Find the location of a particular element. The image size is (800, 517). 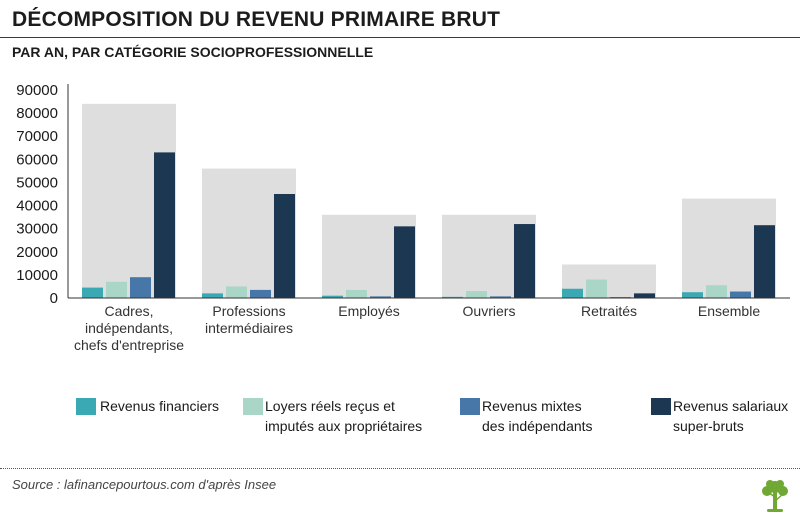

legend-label: Revenus salariaux super-bruts is located at coordinates (730, 416).